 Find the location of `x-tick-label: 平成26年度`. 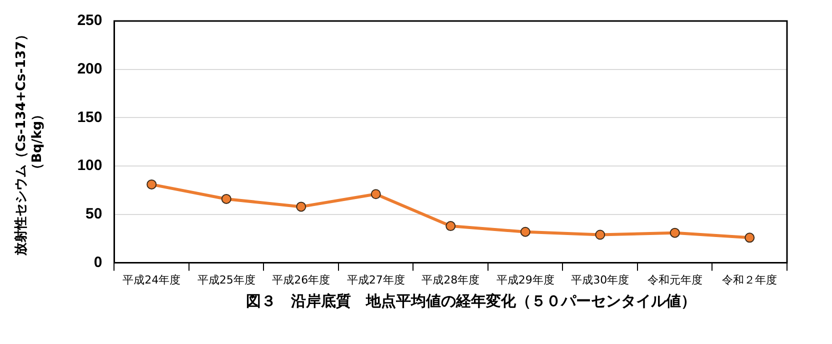

x-tick-label: 平成26年度 is located at coordinates (301, 279).